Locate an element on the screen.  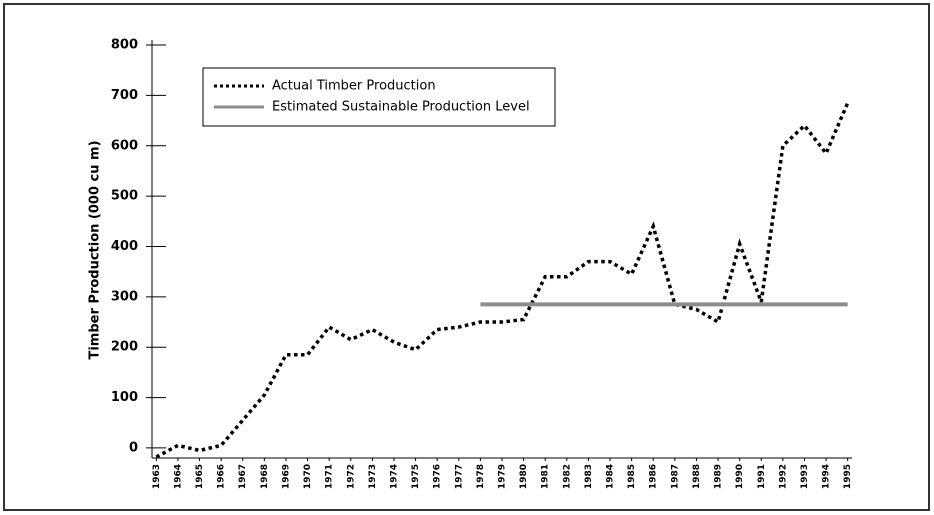
legend-box is located at coordinates (379, 97).